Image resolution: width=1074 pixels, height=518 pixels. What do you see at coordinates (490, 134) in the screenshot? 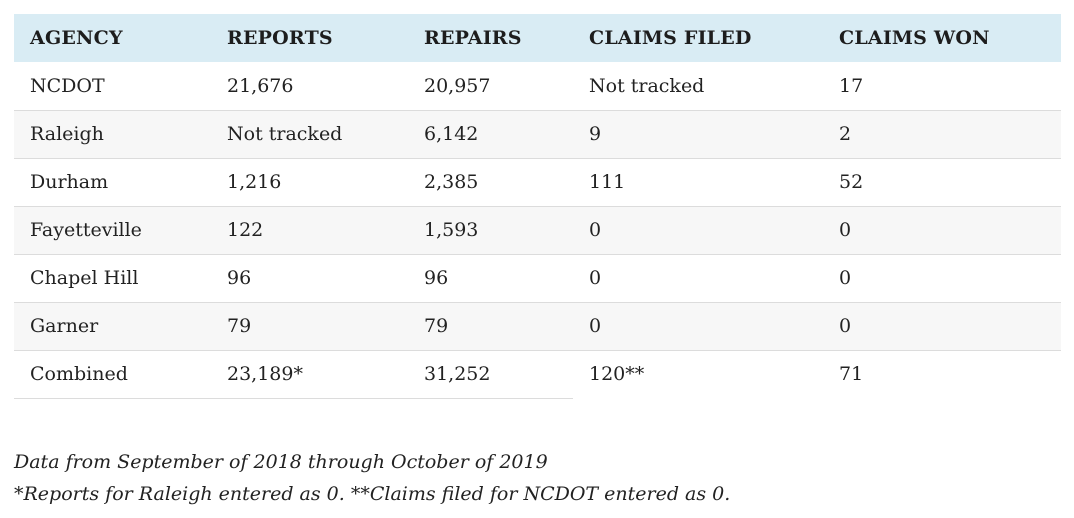
I see `repairs-cell: 6,142` at bounding box center [490, 134].